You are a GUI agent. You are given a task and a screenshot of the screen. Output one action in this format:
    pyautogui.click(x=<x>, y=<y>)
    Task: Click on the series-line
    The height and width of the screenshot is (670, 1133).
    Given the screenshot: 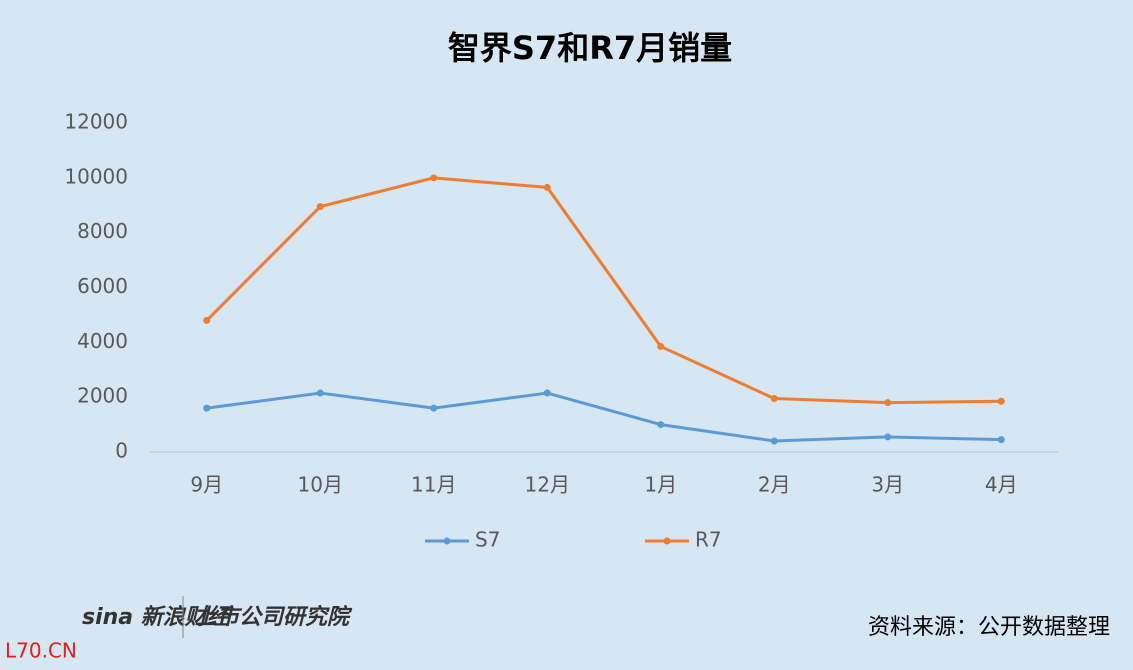 What is the action you would take?
    pyautogui.click(x=604, y=417)
    